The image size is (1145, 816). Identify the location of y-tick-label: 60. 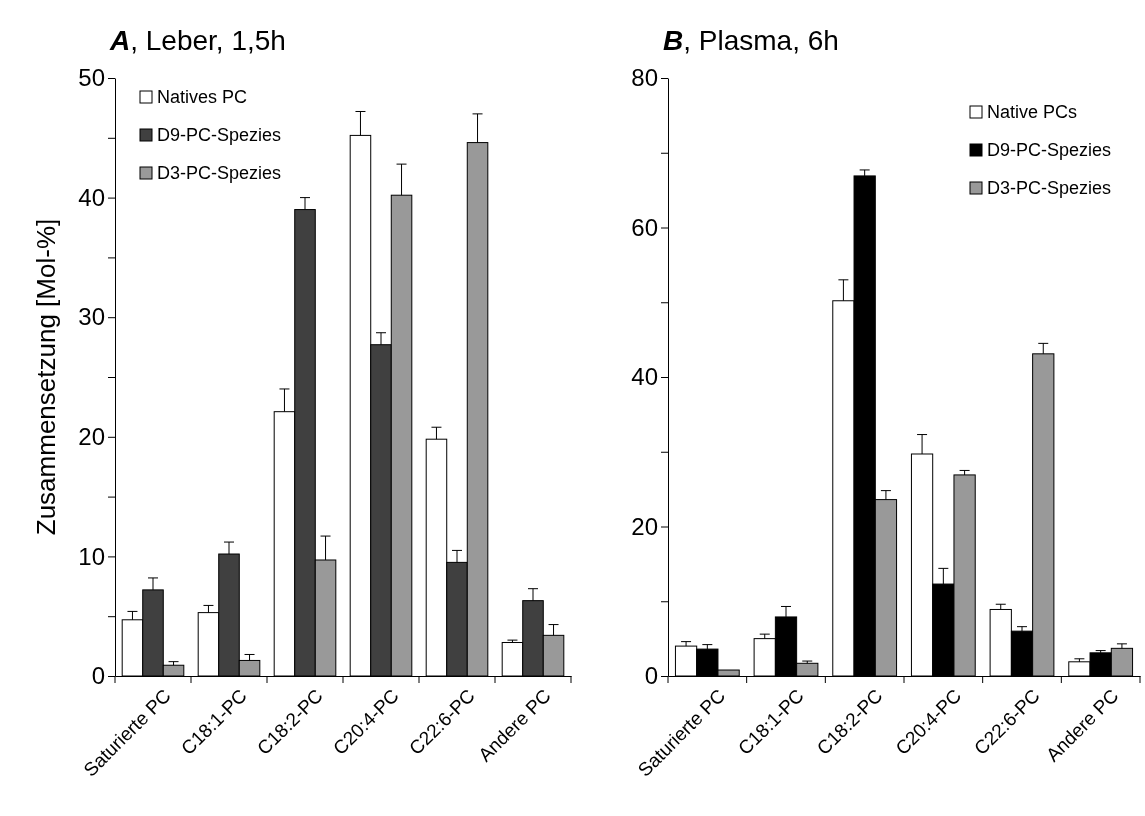
(644, 227).